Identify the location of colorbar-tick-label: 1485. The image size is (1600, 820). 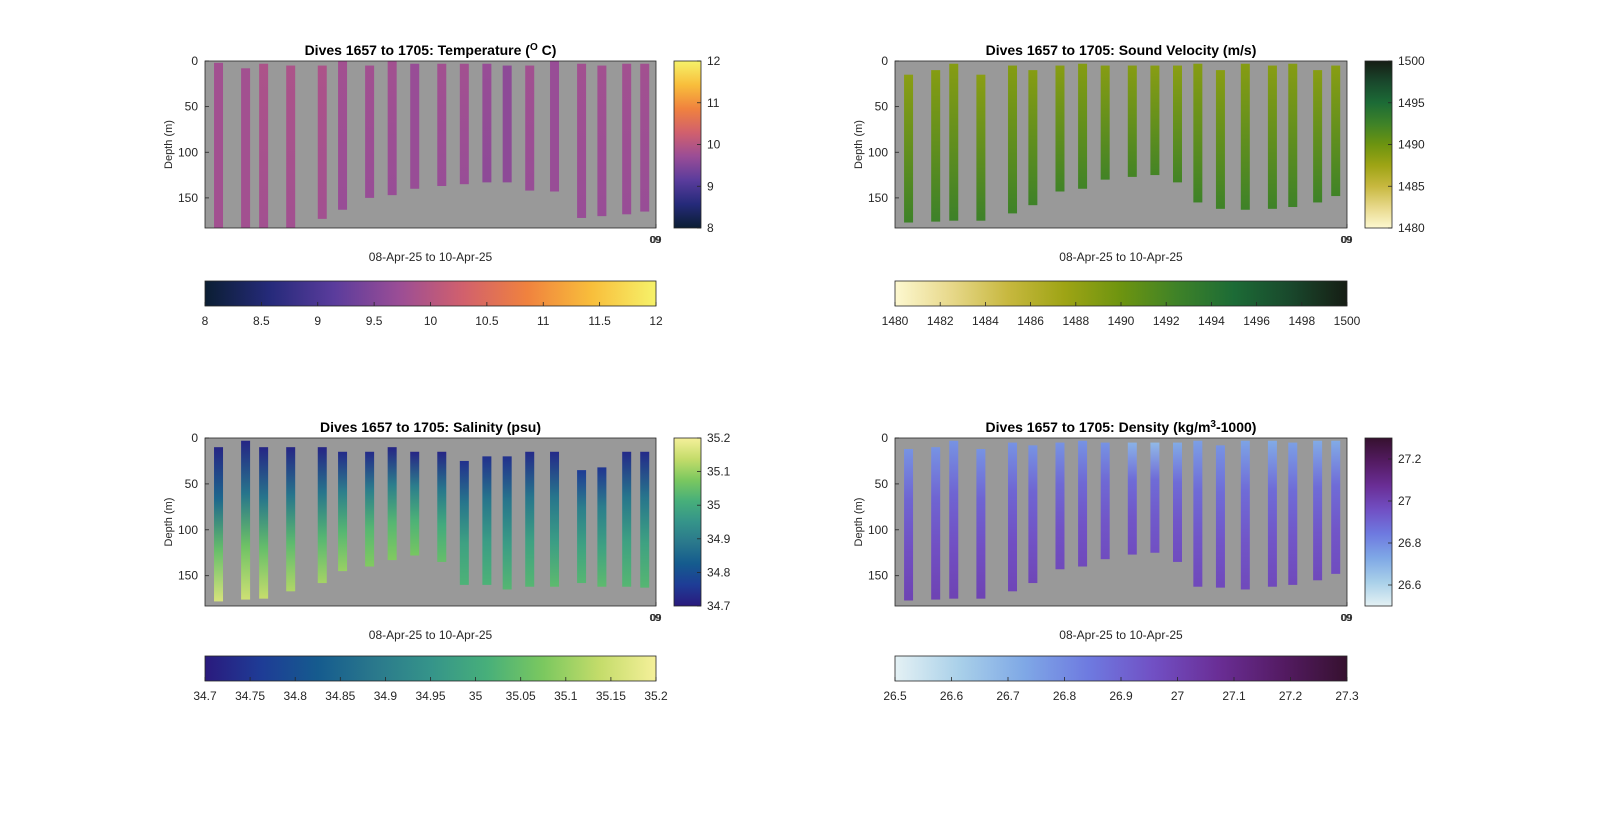
(1411, 186).